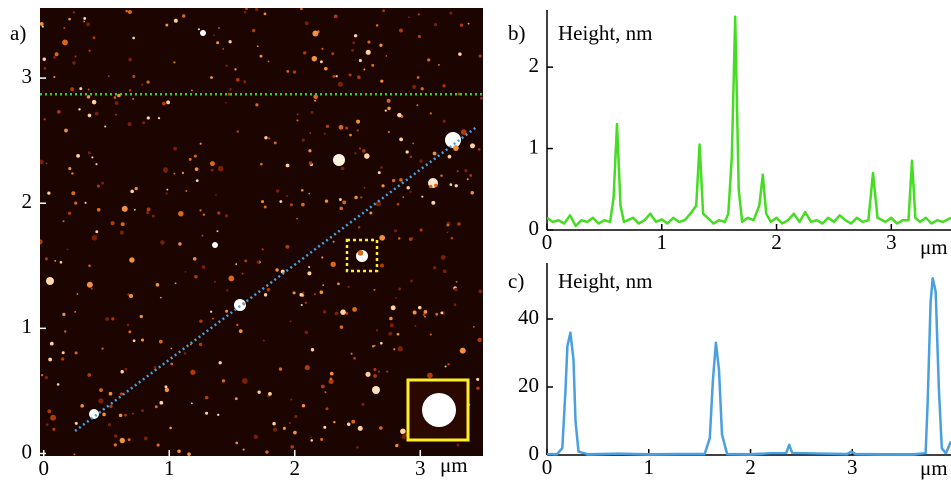 The height and width of the screenshot is (485, 951). Describe the element at coordinates (649, 467) in the screenshot. I see `x-tick-label: 1` at that location.